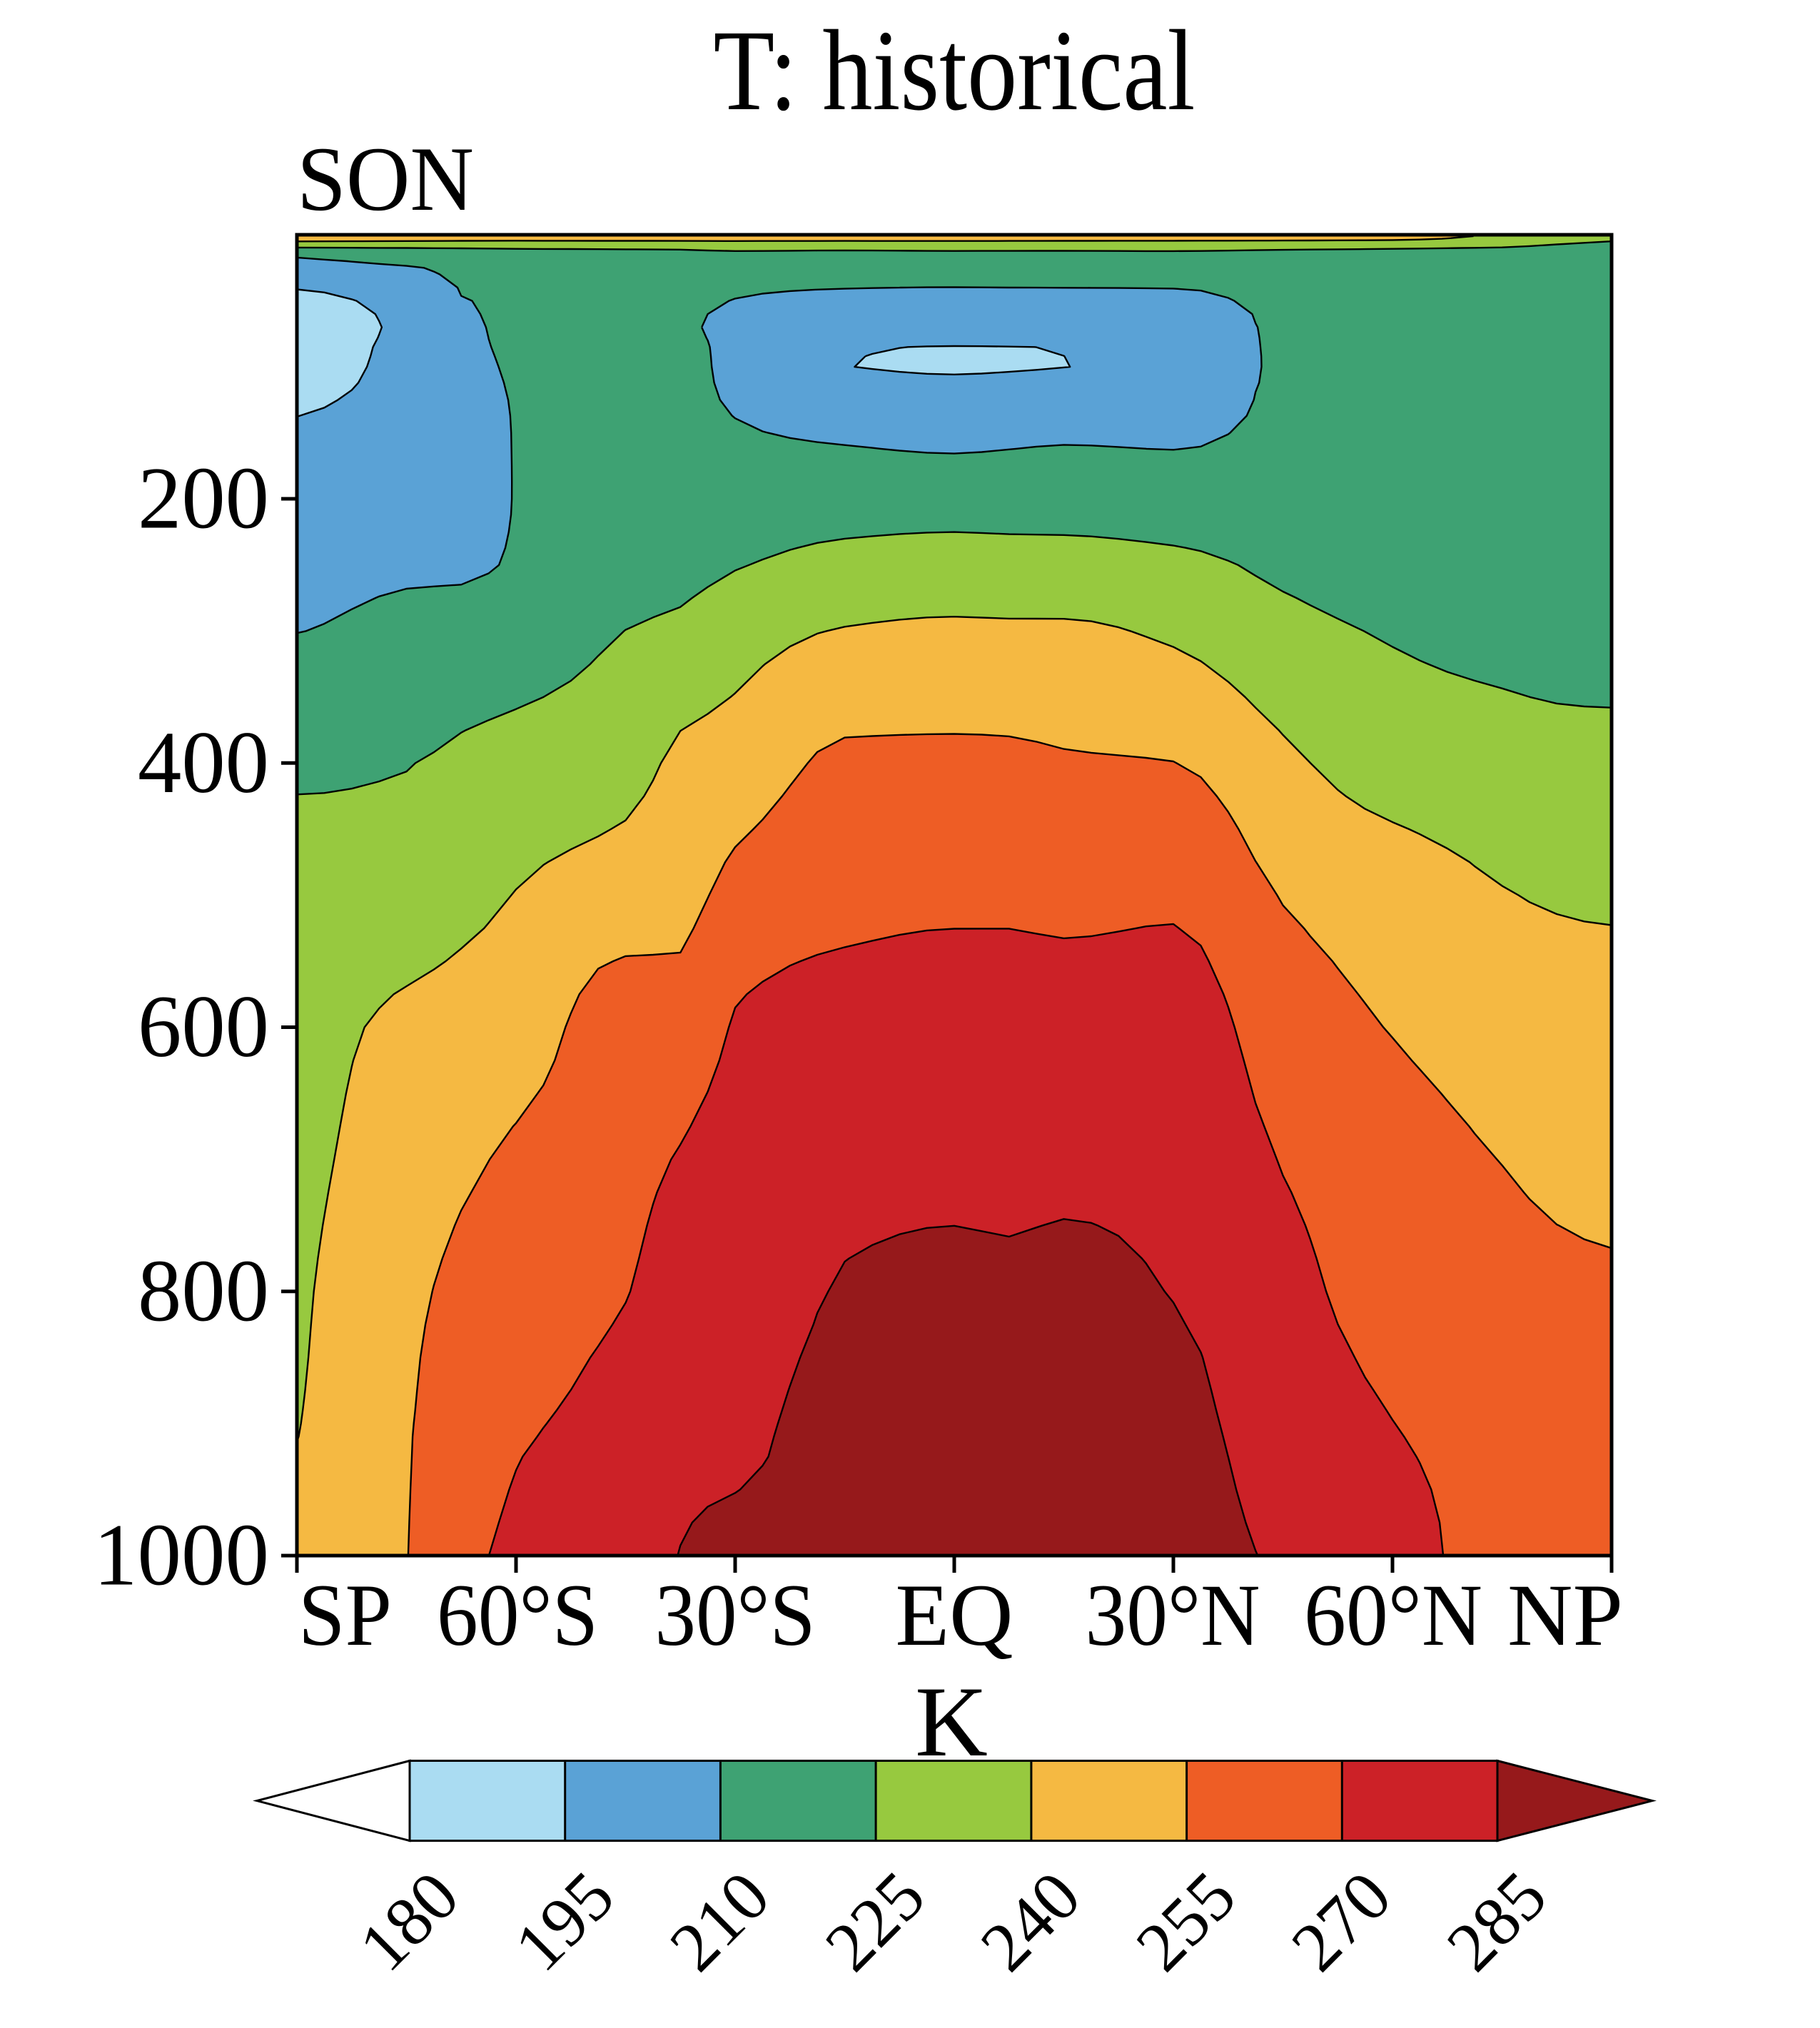  I want to click on svg-text: SON, so click(385, 179).